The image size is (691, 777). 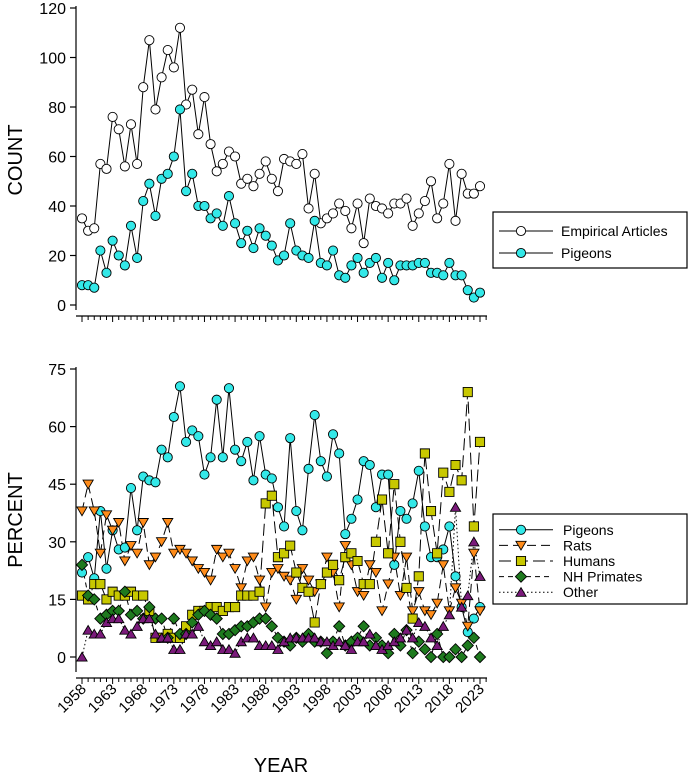 What do you see at coordinates (589, 561) in the screenshot?
I see `legend-label: Humans` at bounding box center [589, 561].